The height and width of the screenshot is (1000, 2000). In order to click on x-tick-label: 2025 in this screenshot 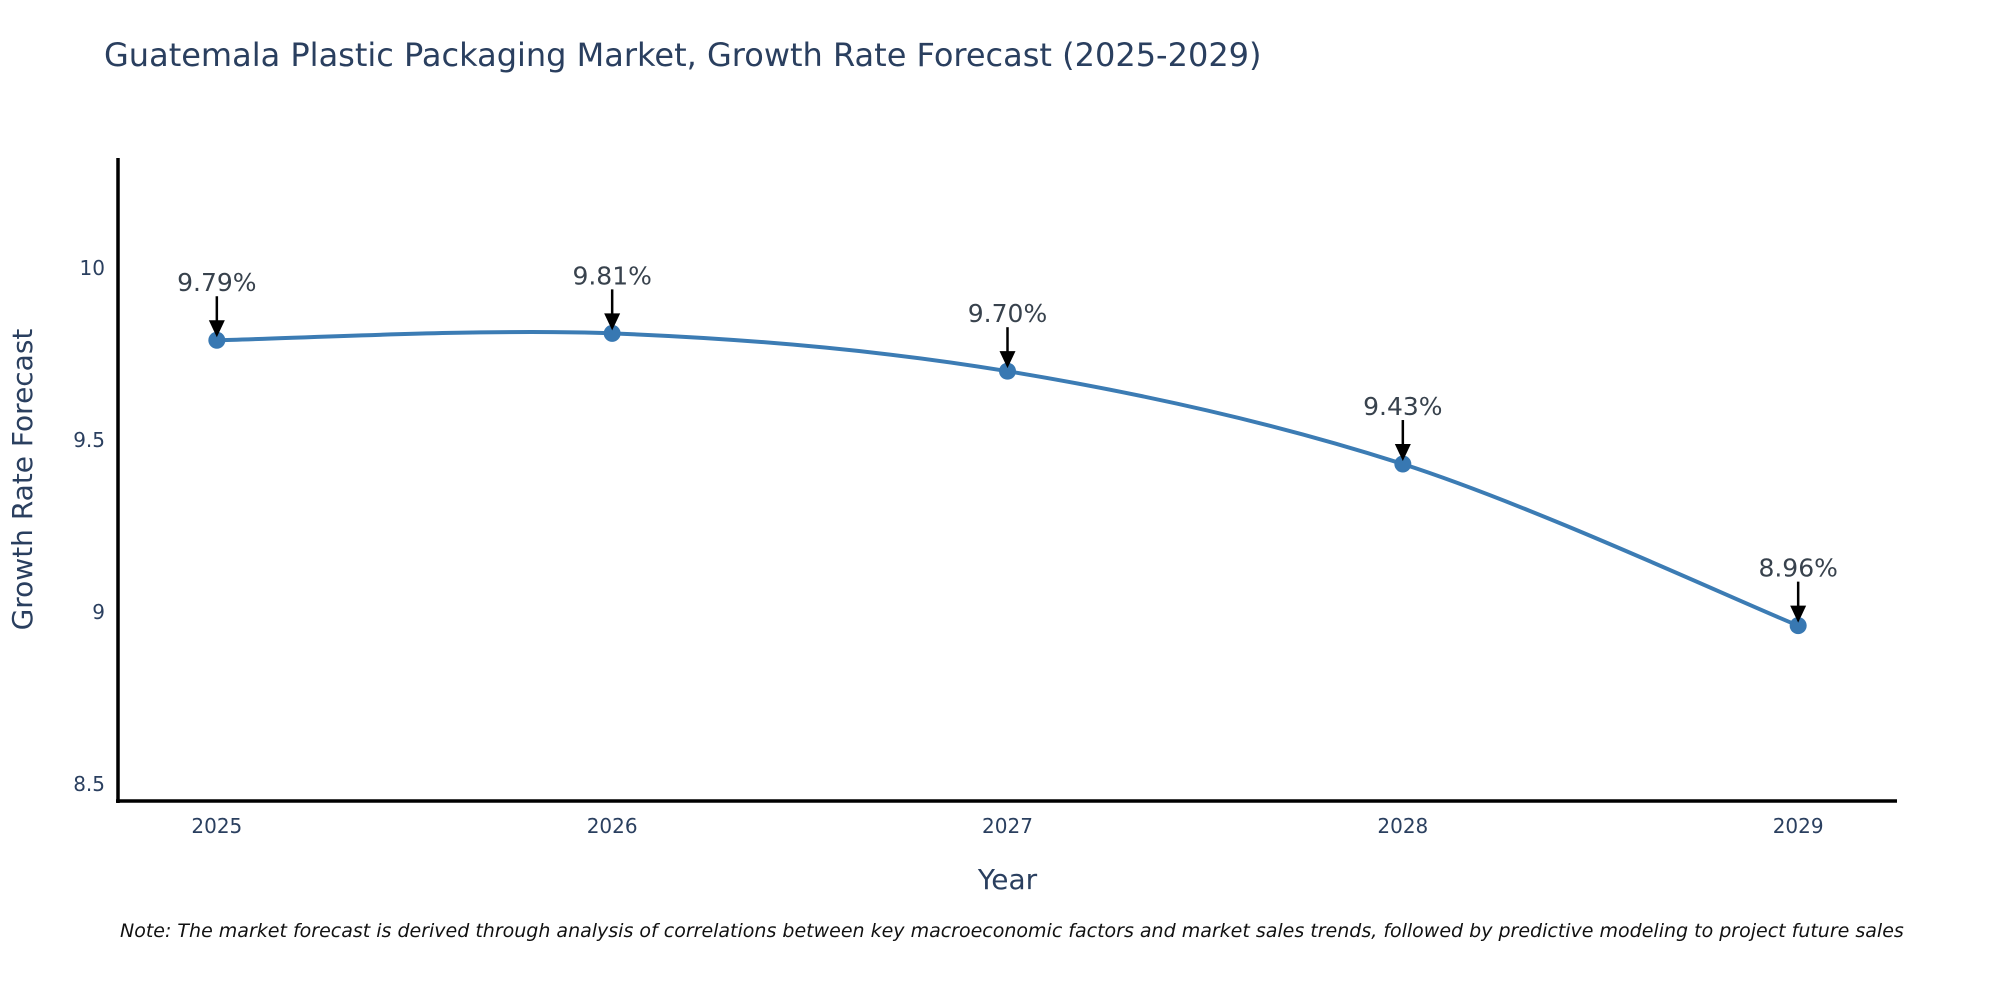, I will do `click(216, 826)`.